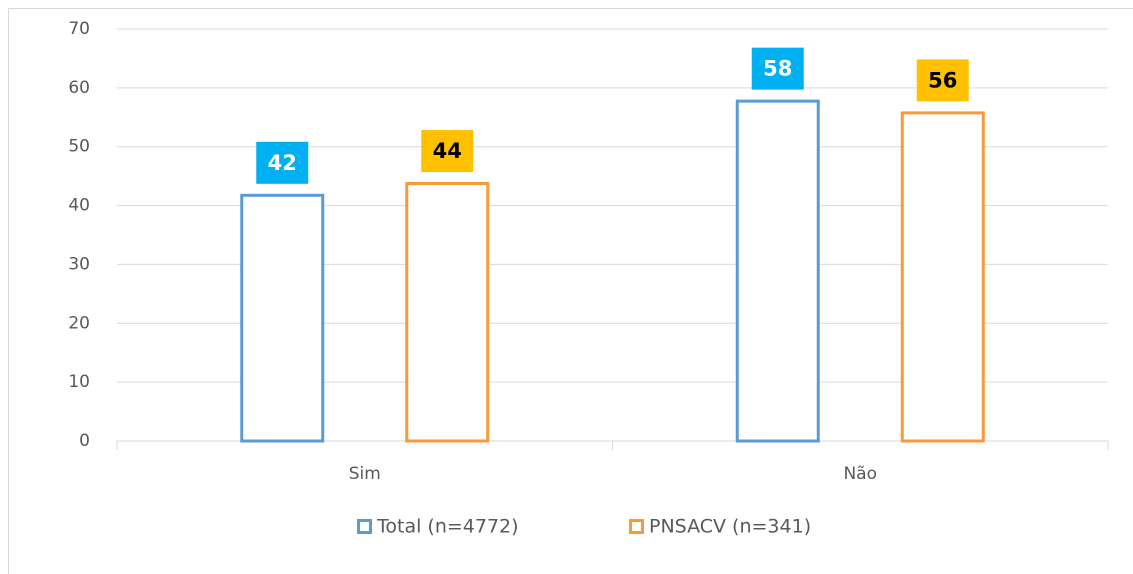  I want to click on x-tick-label: Sim, so click(365, 474).